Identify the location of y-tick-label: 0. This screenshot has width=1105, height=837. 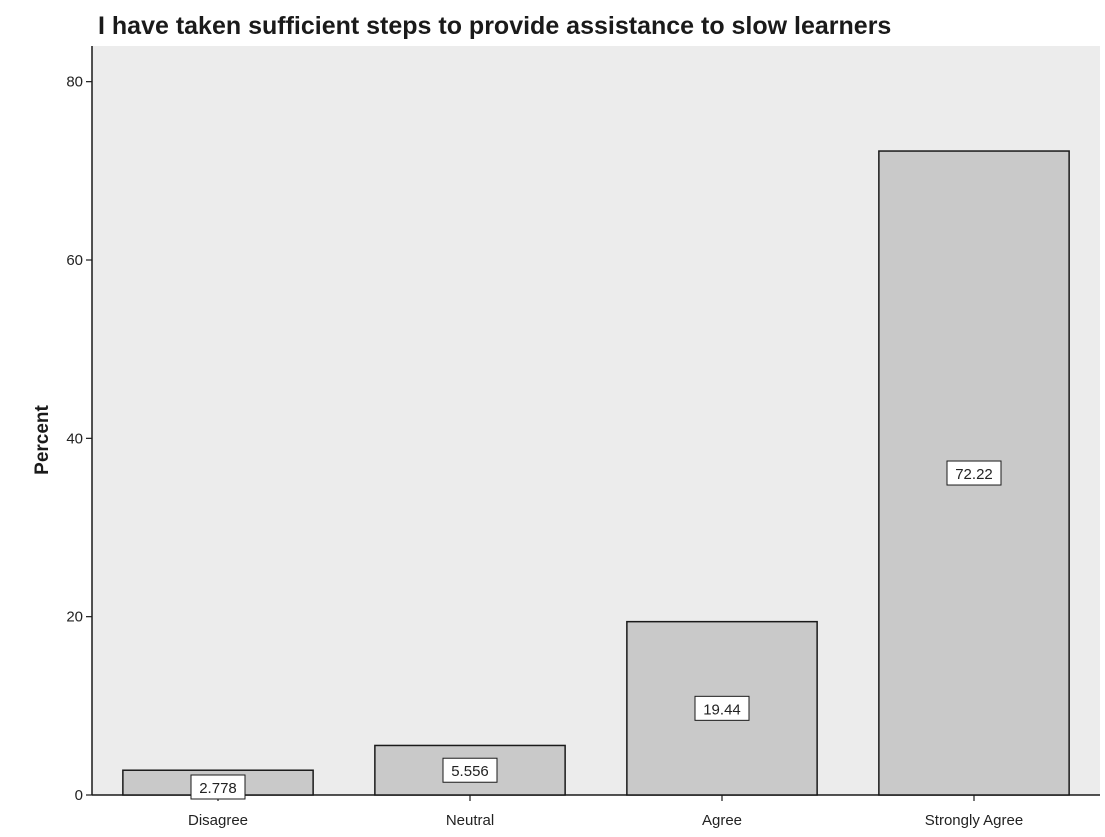
(79, 795).